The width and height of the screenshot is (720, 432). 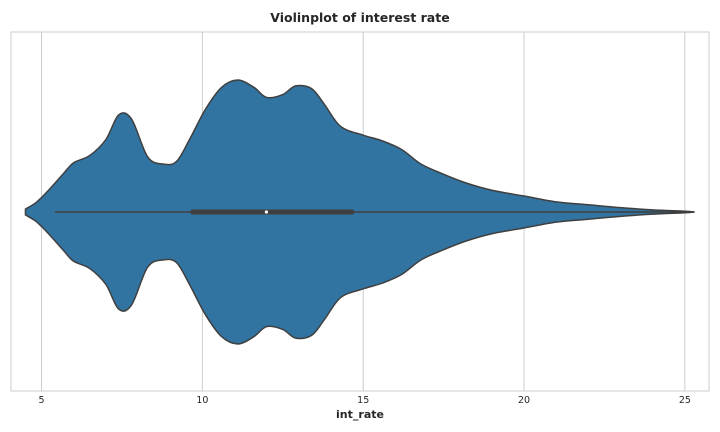 I want to click on x-tick-label: 10, so click(x=202, y=400).